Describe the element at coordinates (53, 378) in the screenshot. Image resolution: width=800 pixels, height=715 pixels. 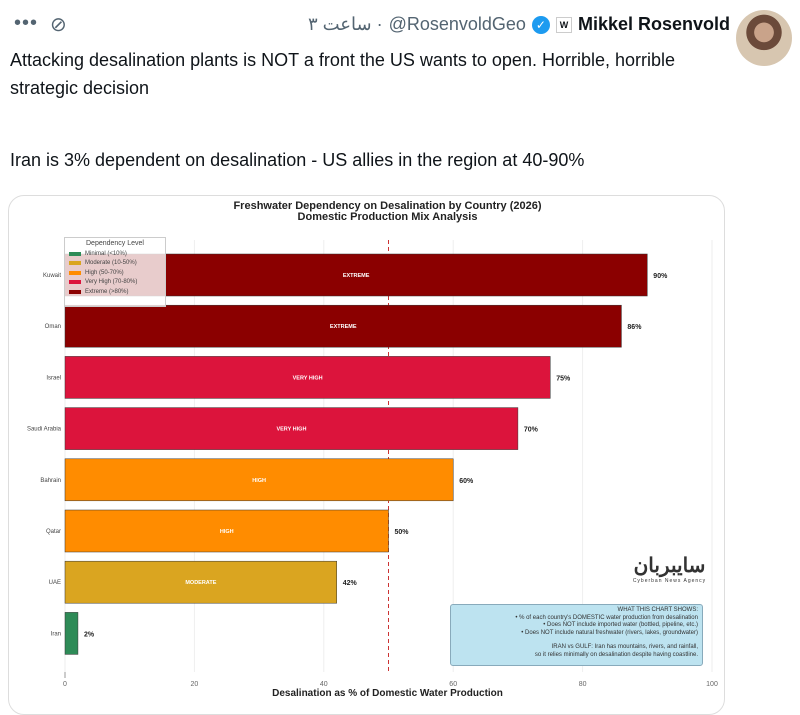
I see `y-tick-label: Israel` at that location.